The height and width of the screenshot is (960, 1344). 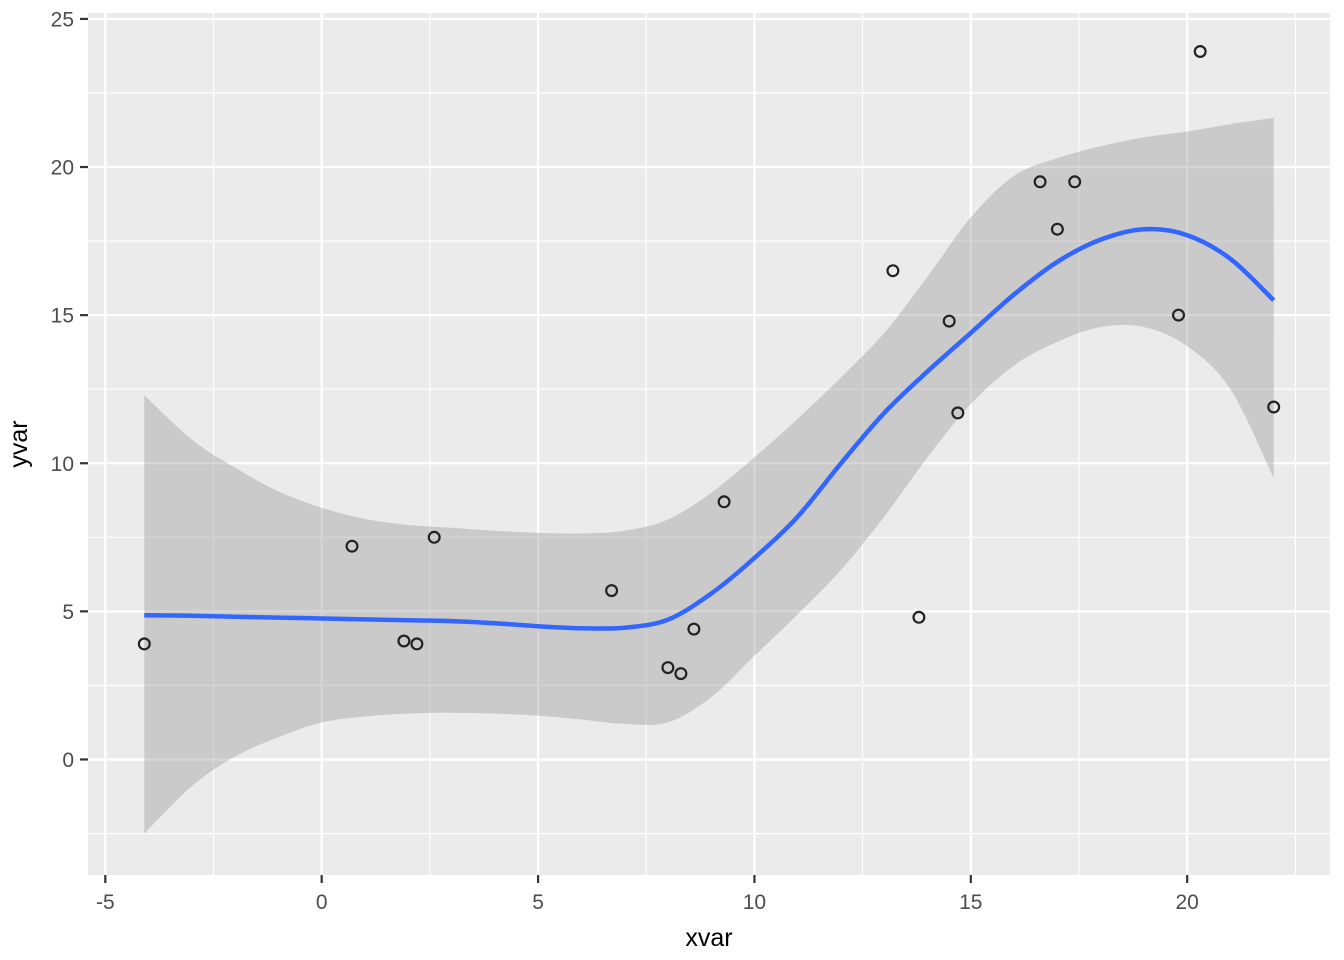 What do you see at coordinates (647, 902) in the screenshot?
I see `x-axis-tick-labels: -5 0 5 10 15 20` at bounding box center [647, 902].